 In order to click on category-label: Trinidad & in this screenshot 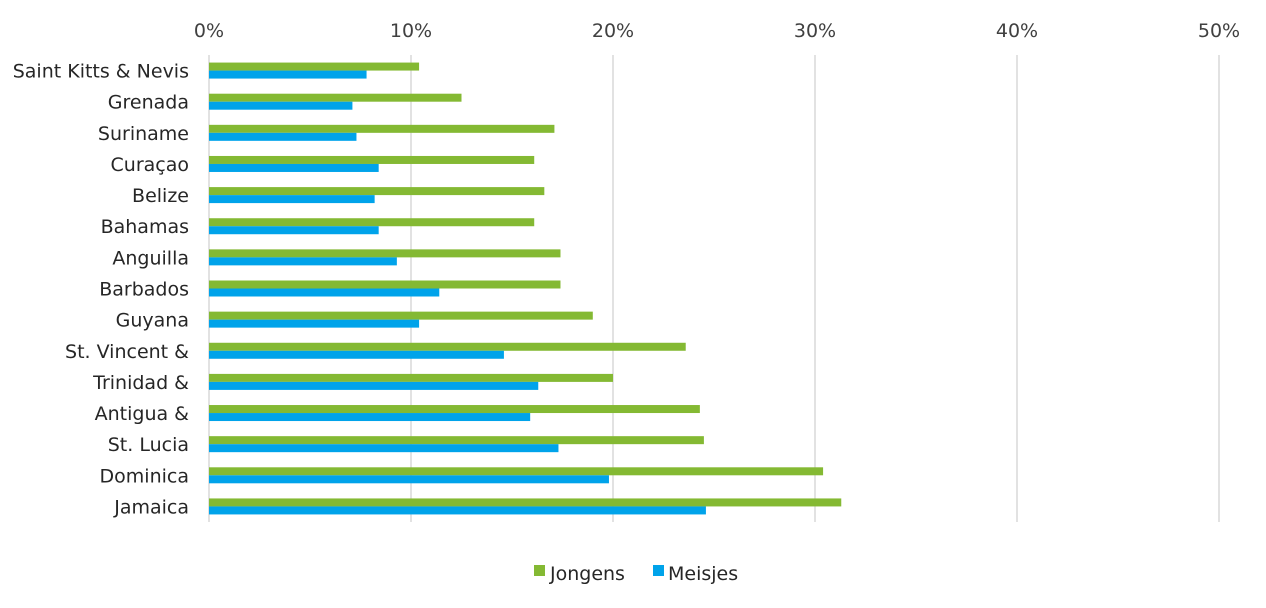, I will do `click(140, 383)`.